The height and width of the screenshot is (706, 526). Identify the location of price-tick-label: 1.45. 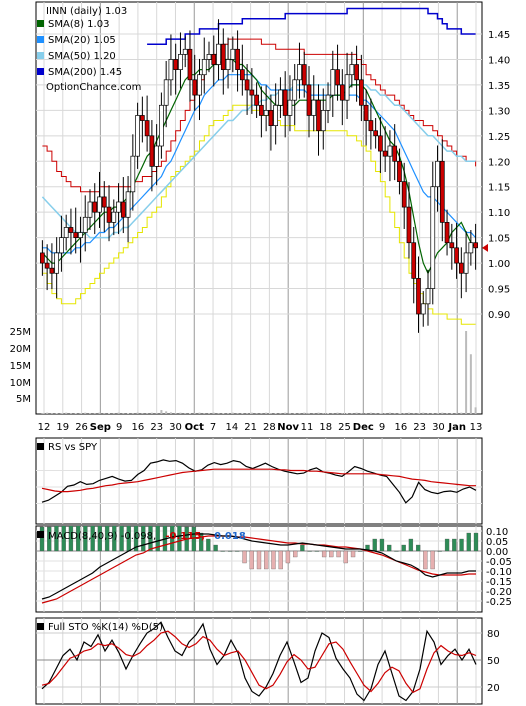
(499, 35).